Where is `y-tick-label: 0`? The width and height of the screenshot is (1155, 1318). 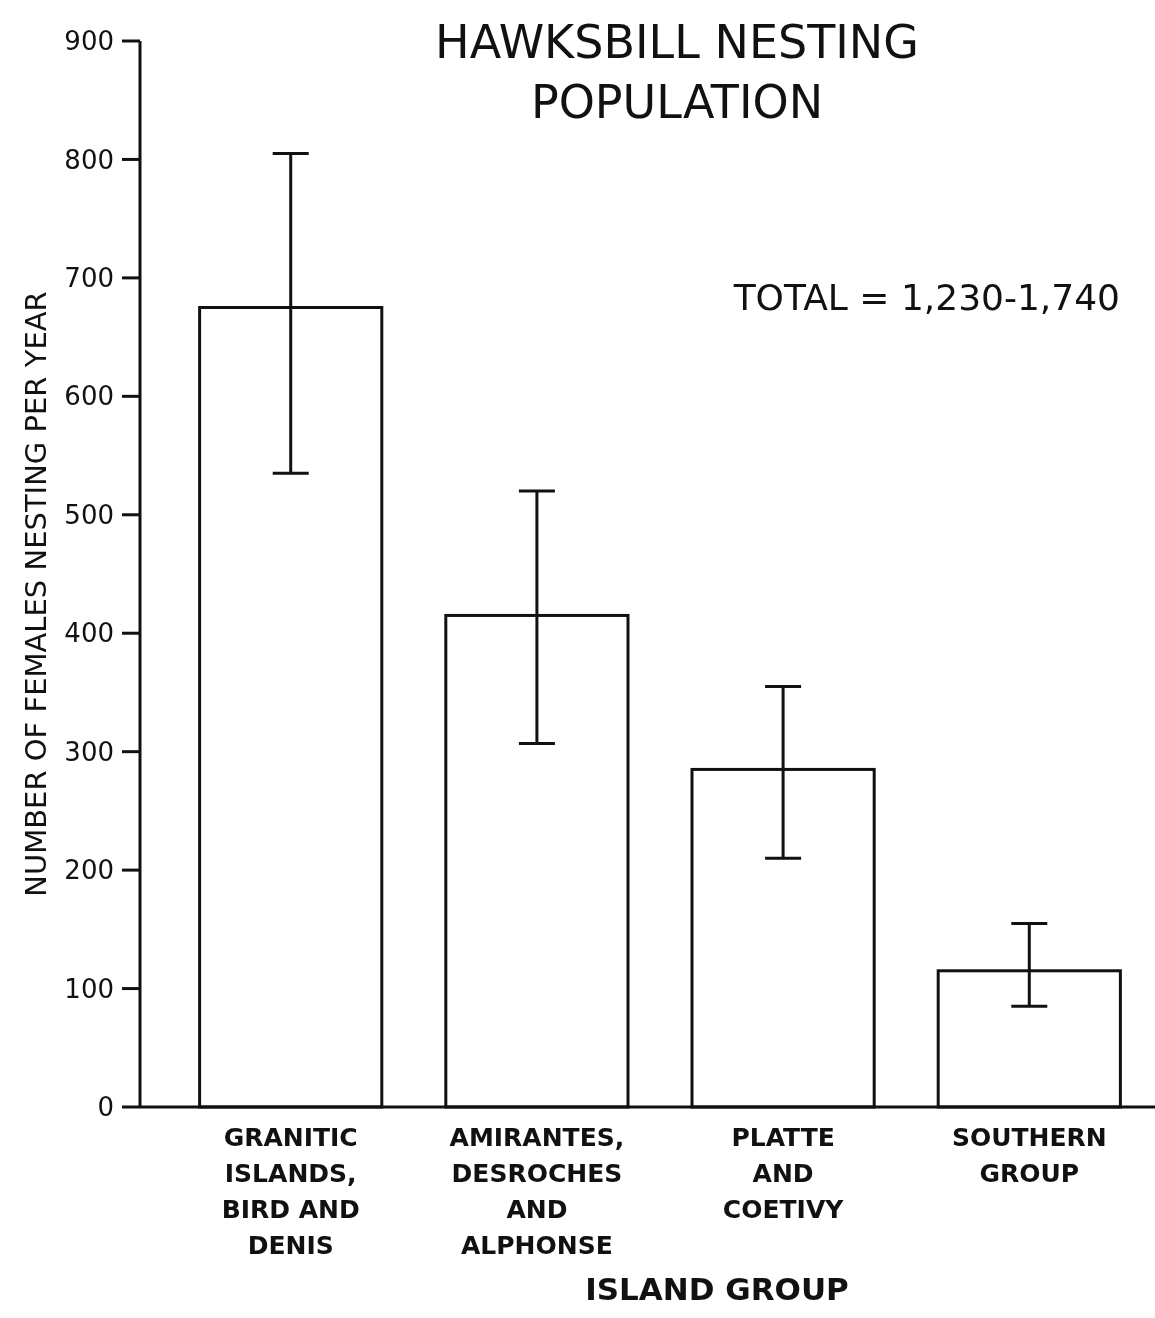 y-tick-label: 0 is located at coordinates (105, 1107).